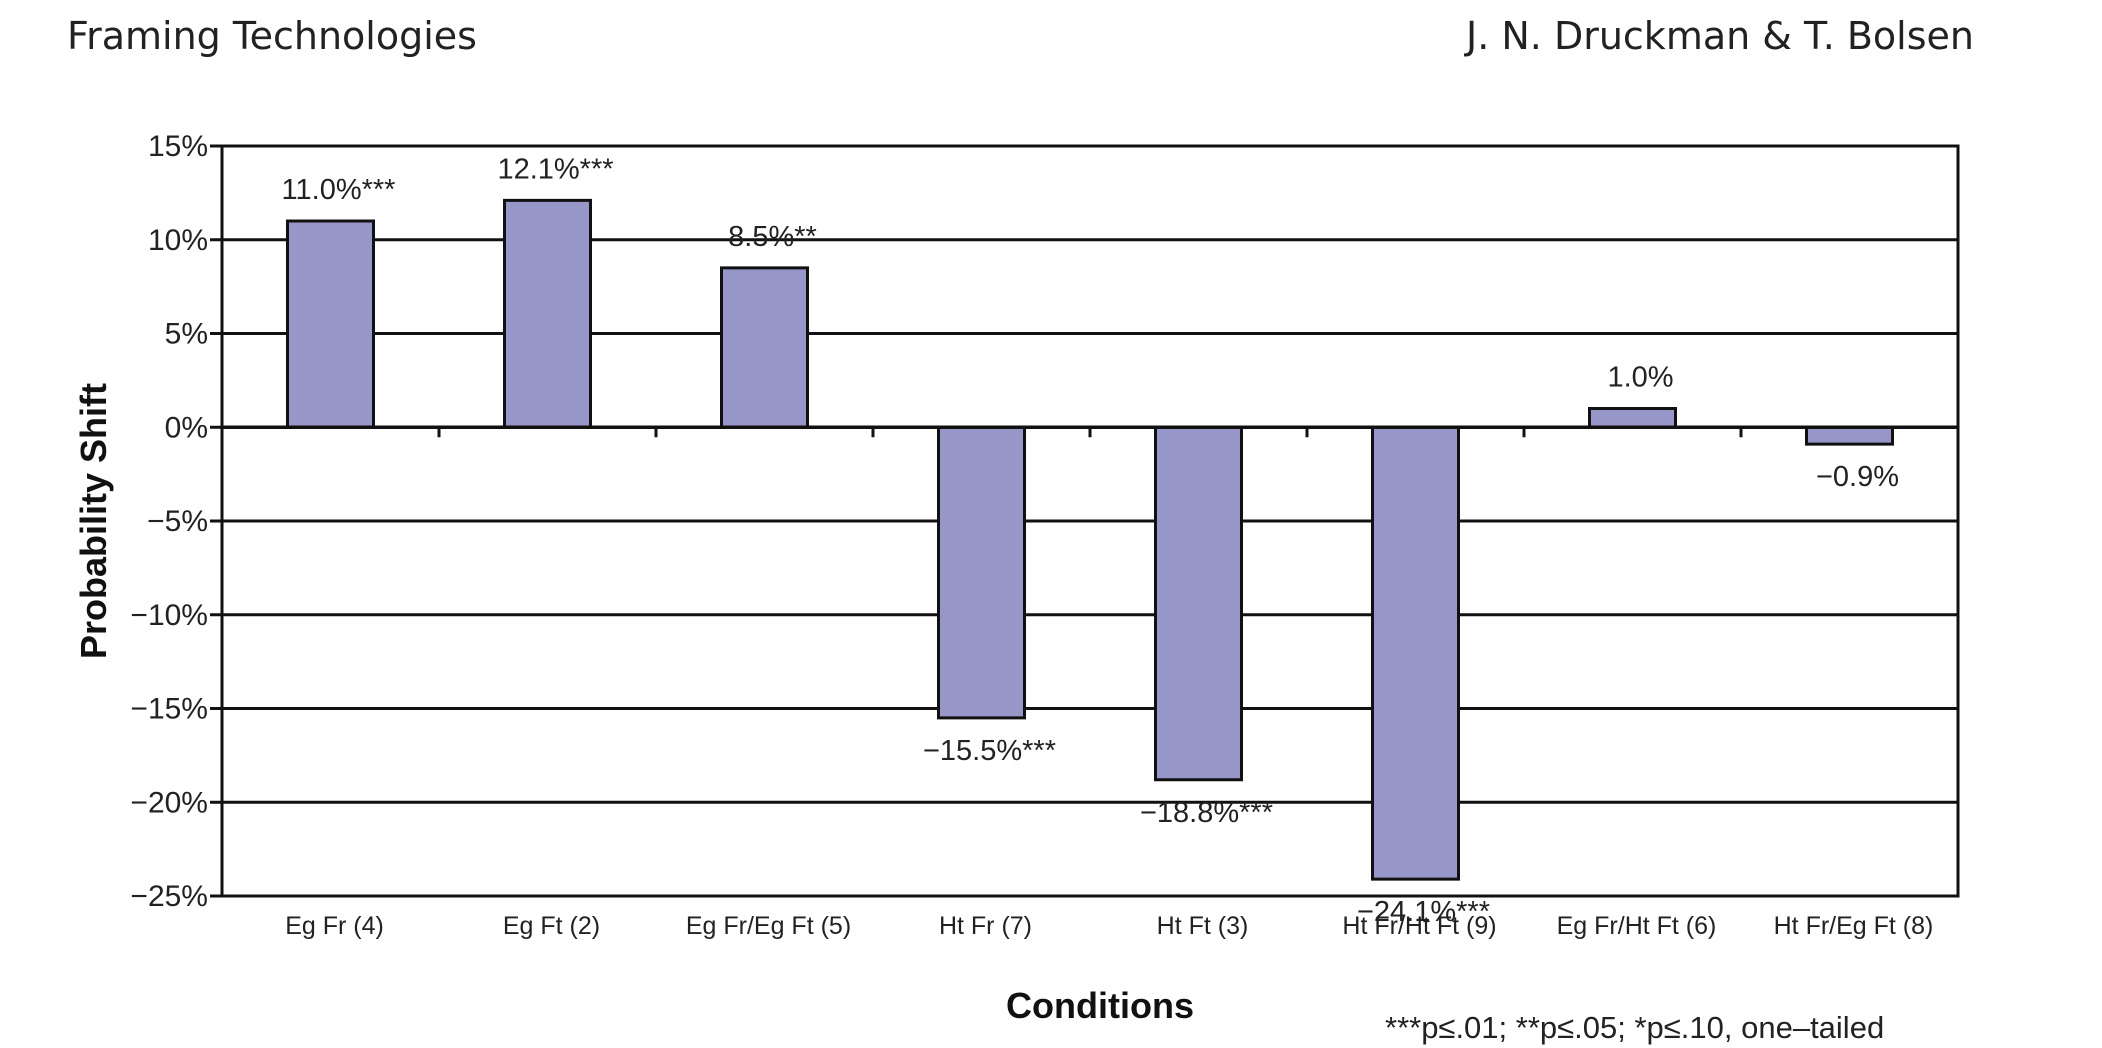 The width and height of the screenshot is (2102, 1048). What do you see at coordinates (339, 190) in the screenshot?
I see `data-label: 11.0%***` at bounding box center [339, 190].